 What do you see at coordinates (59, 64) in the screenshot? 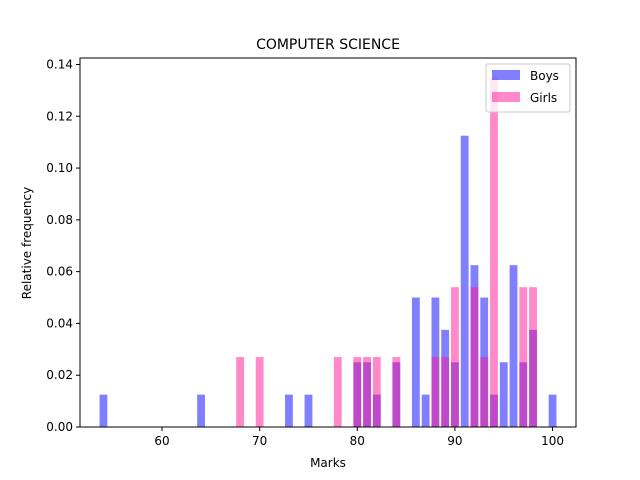
I see `y-tick-label: 0.14` at bounding box center [59, 64].